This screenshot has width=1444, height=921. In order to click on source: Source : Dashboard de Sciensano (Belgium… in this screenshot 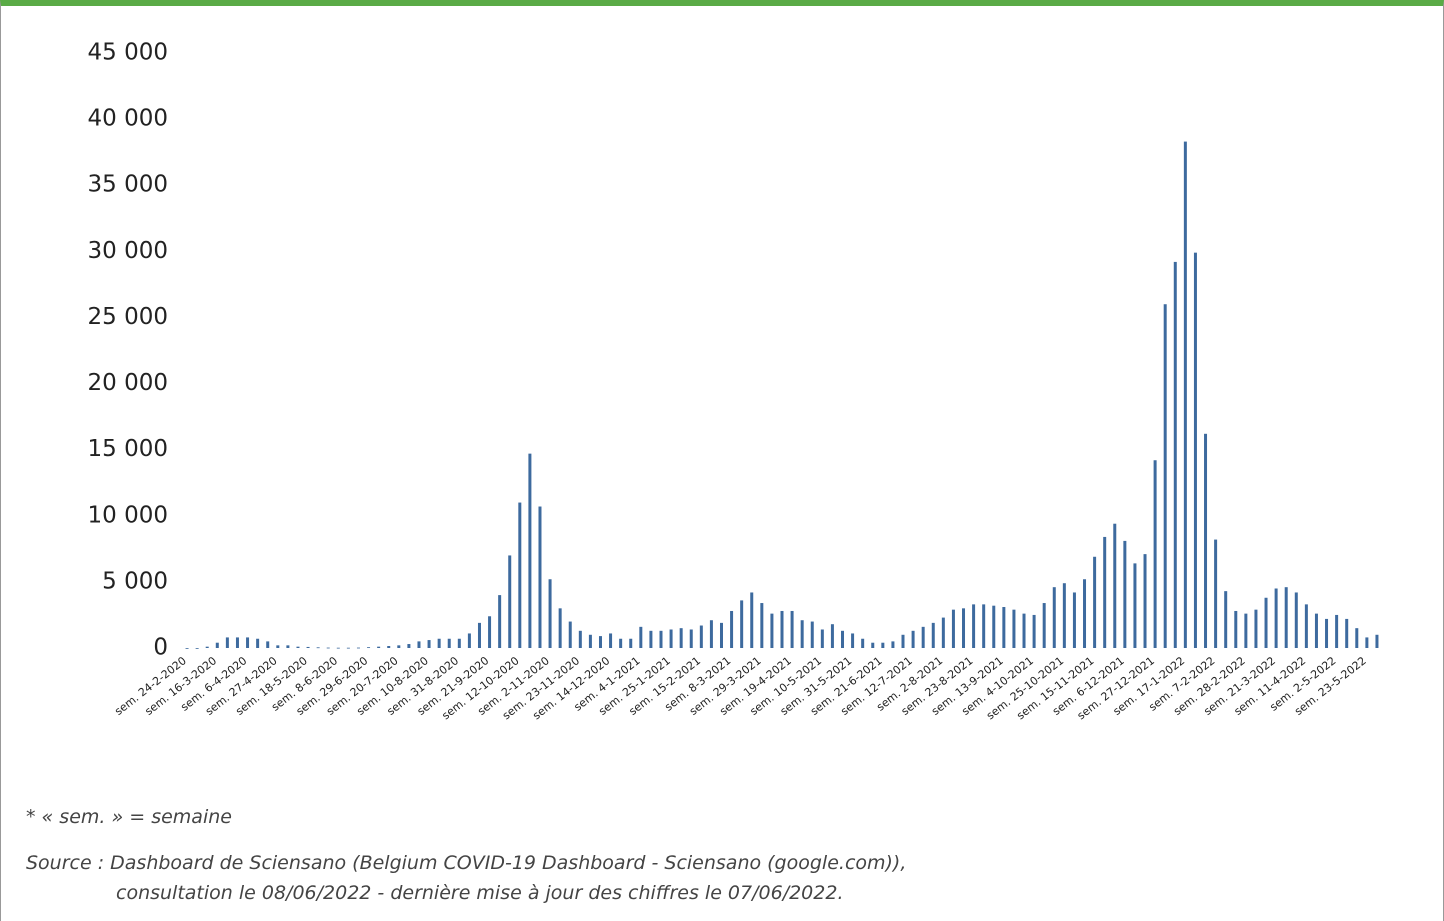, I will do `click(466, 863)`.